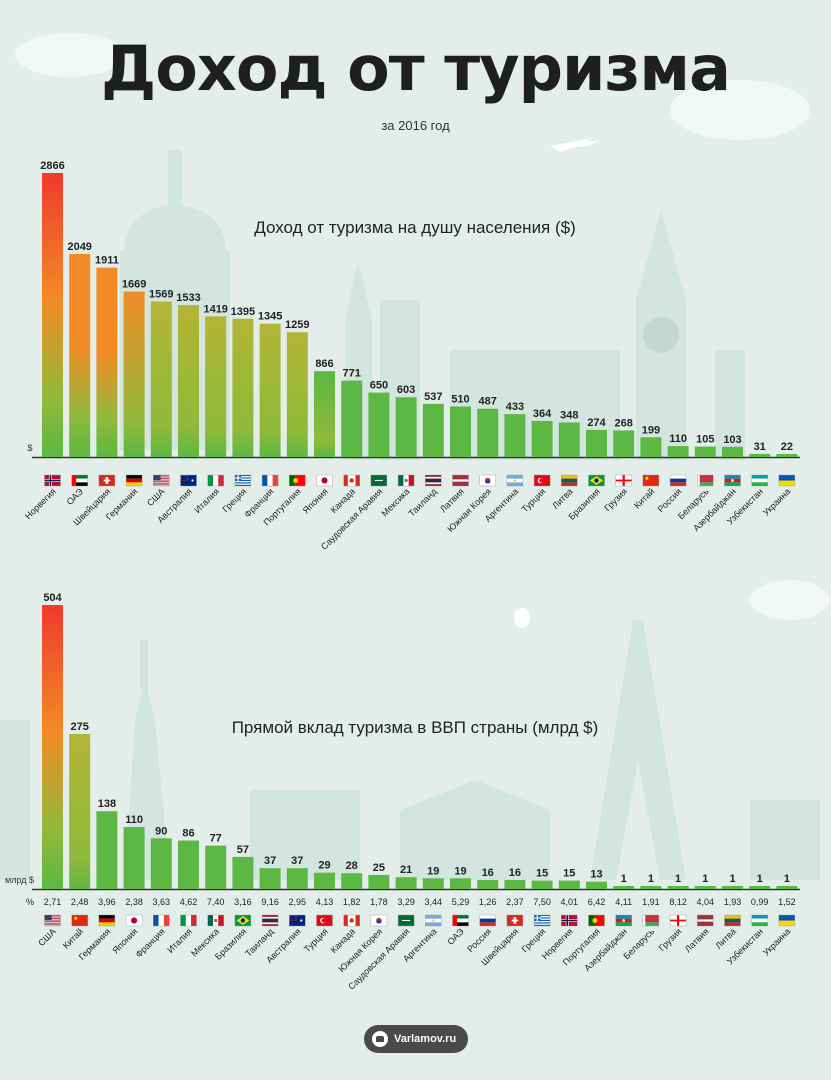 This screenshot has height=1080, width=831. Describe the element at coordinates (705, 480) in the screenshot. I see `flag-by-icon` at that location.